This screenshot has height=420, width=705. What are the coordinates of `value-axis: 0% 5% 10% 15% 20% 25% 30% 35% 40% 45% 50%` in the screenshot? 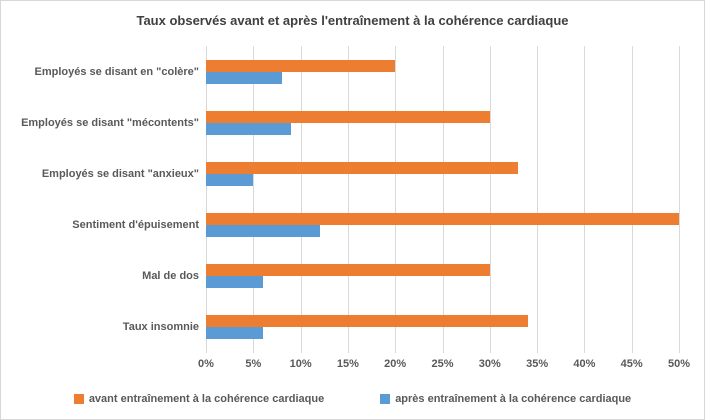 It's located at (444, 366).